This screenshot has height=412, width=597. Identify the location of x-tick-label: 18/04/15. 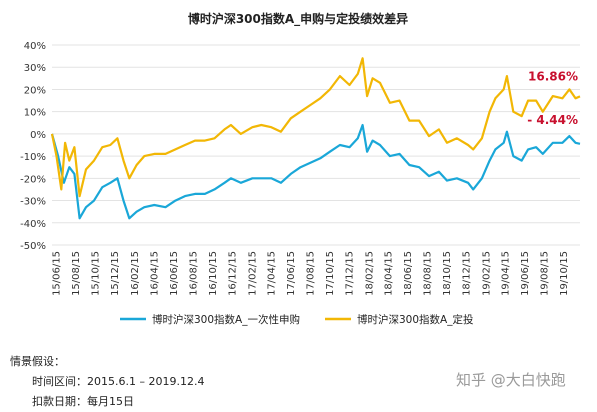
(388, 273).